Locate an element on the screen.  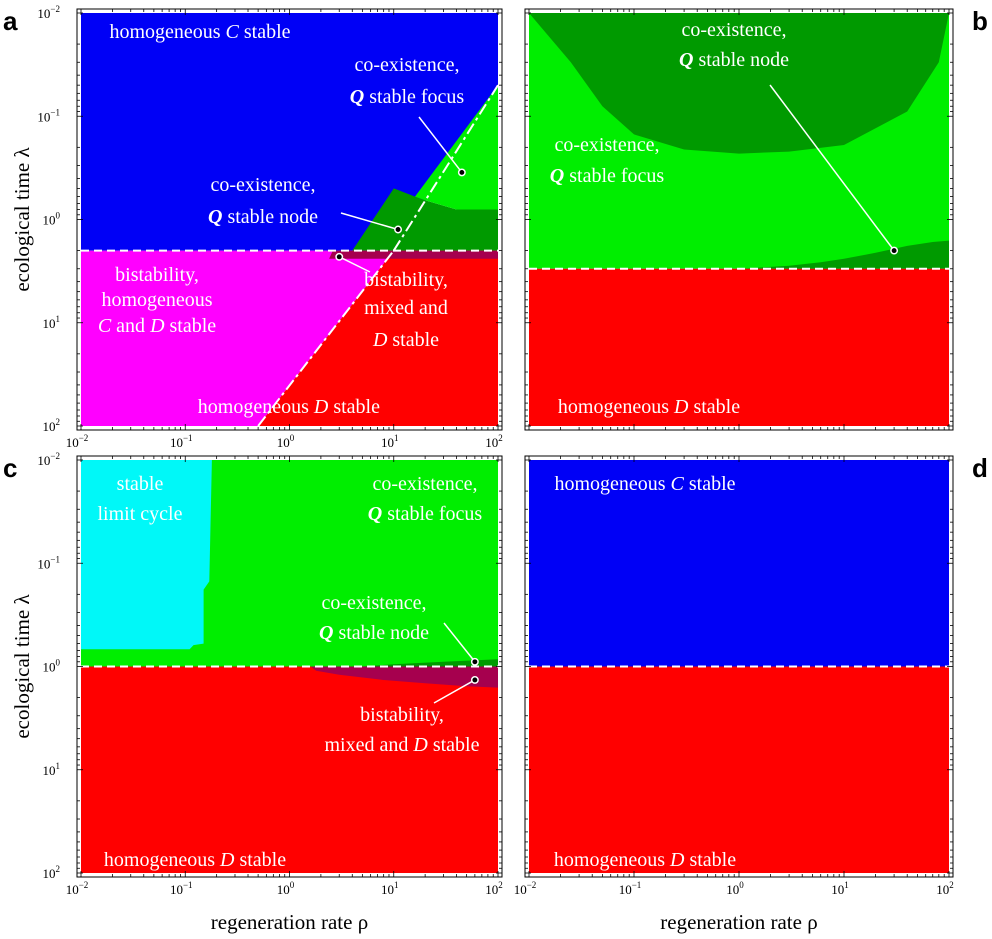
region-G is located at coordinates (456, 147).